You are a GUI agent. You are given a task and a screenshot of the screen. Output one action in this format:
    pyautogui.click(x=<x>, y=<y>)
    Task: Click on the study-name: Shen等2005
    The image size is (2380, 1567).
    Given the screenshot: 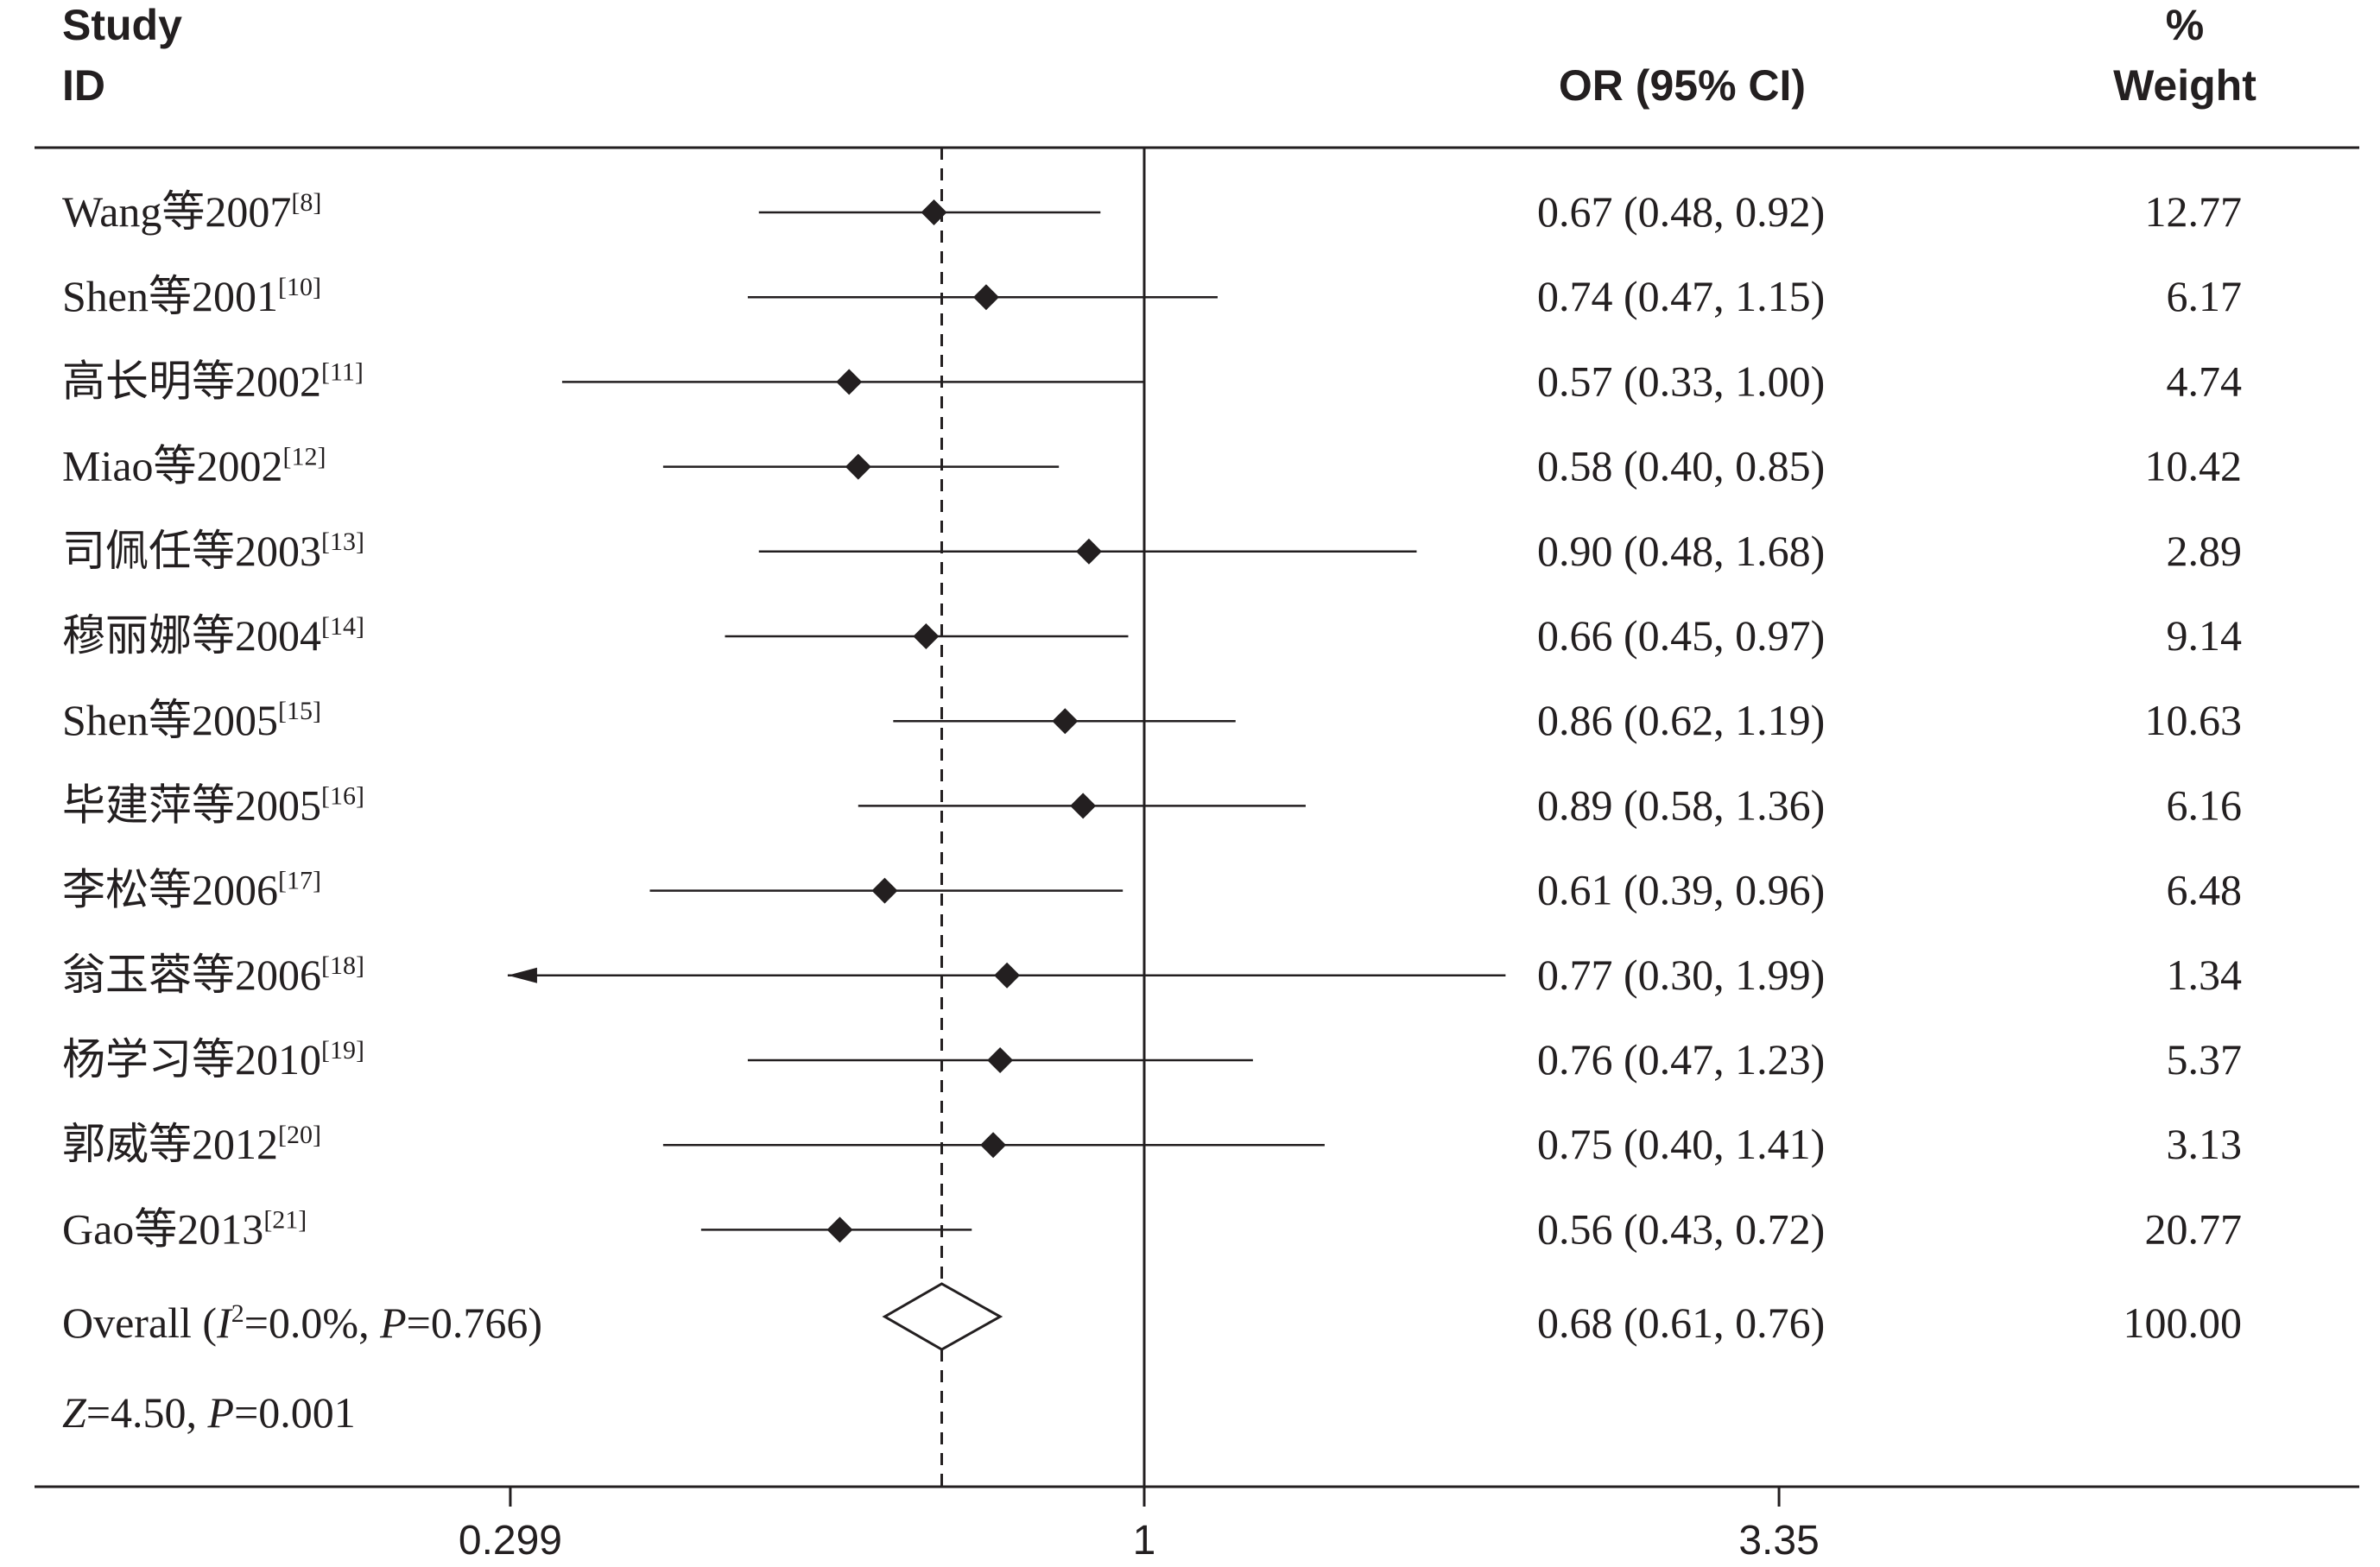 What is the action you would take?
    pyautogui.click(x=170, y=720)
    